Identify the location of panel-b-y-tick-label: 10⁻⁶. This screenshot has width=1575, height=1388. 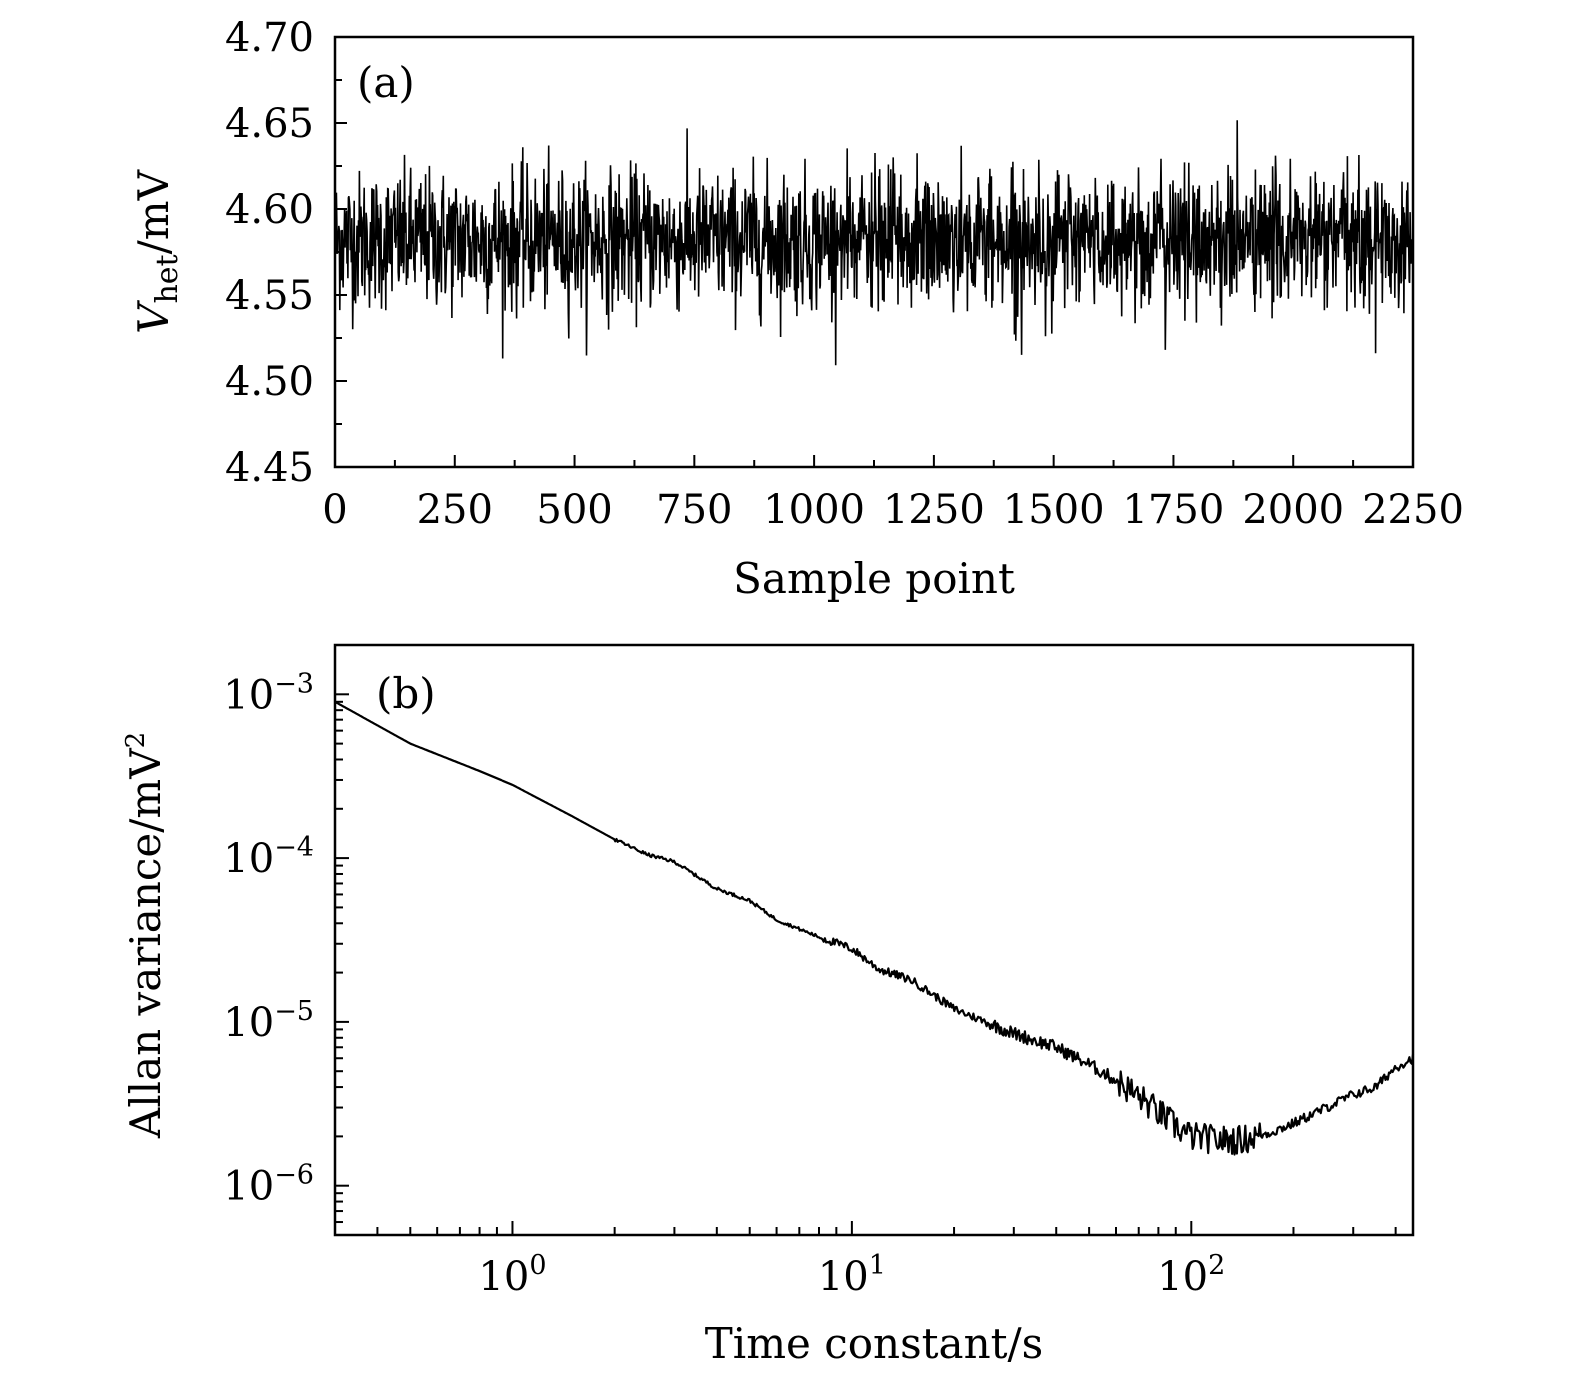
(268, 1185).